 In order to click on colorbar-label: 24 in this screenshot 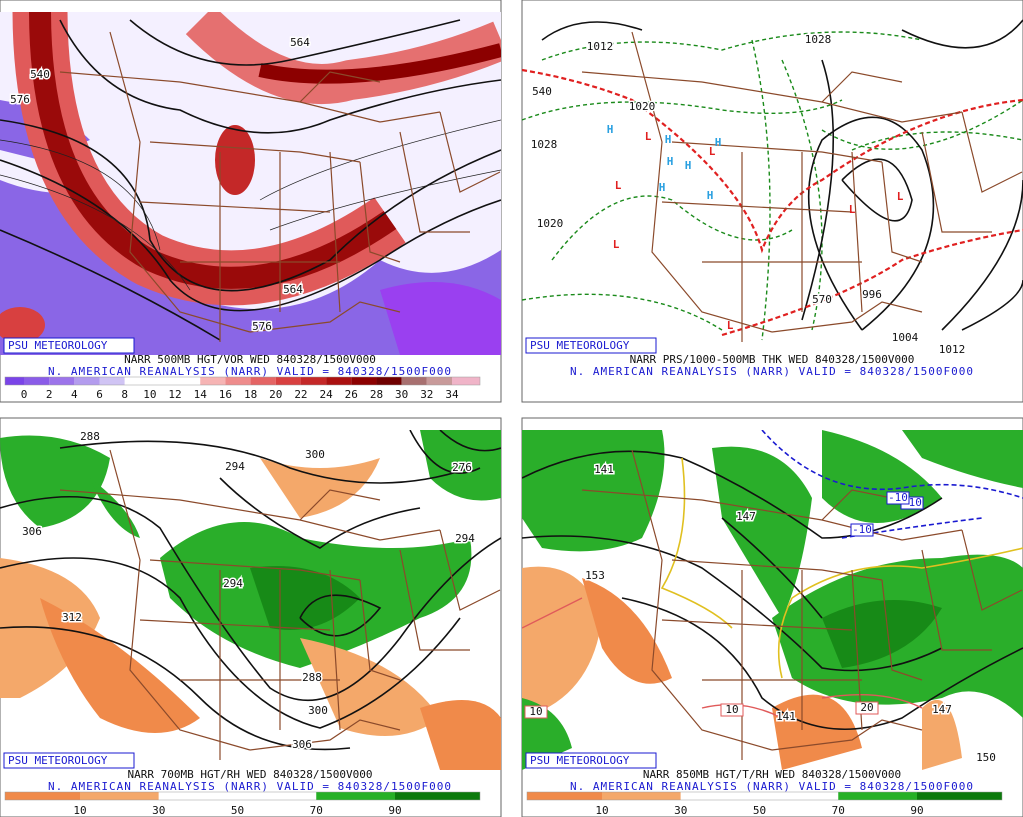, I will do `click(326, 394)`.